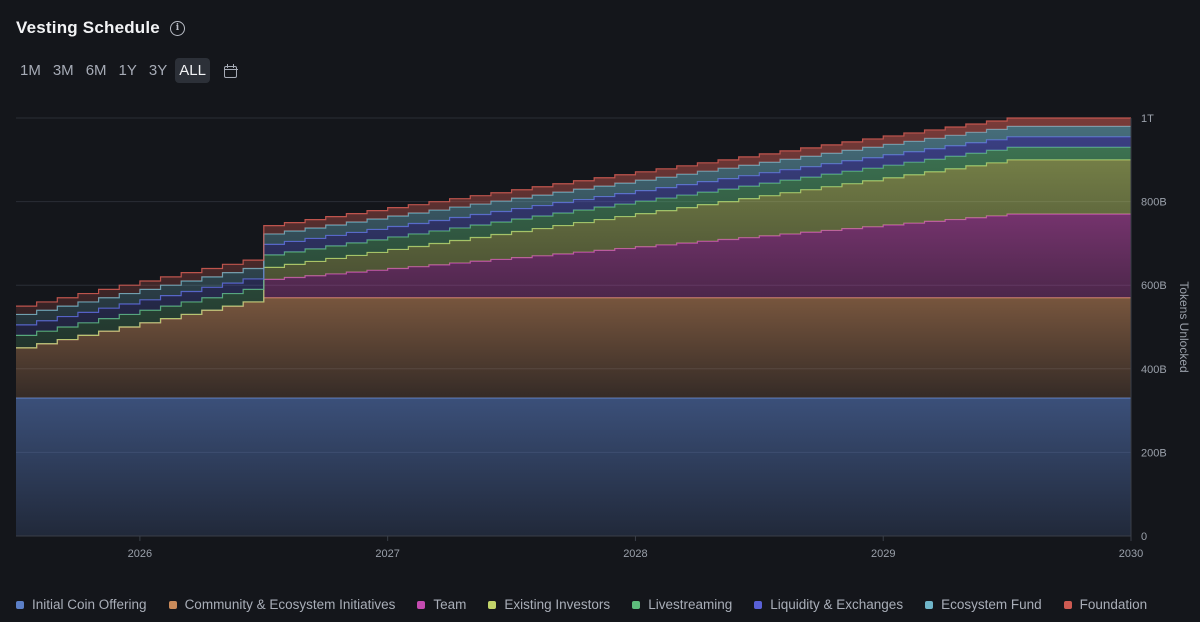 This screenshot has width=1200, height=622. I want to click on legend-item: Ecosystem Fund, so click(983, 604).